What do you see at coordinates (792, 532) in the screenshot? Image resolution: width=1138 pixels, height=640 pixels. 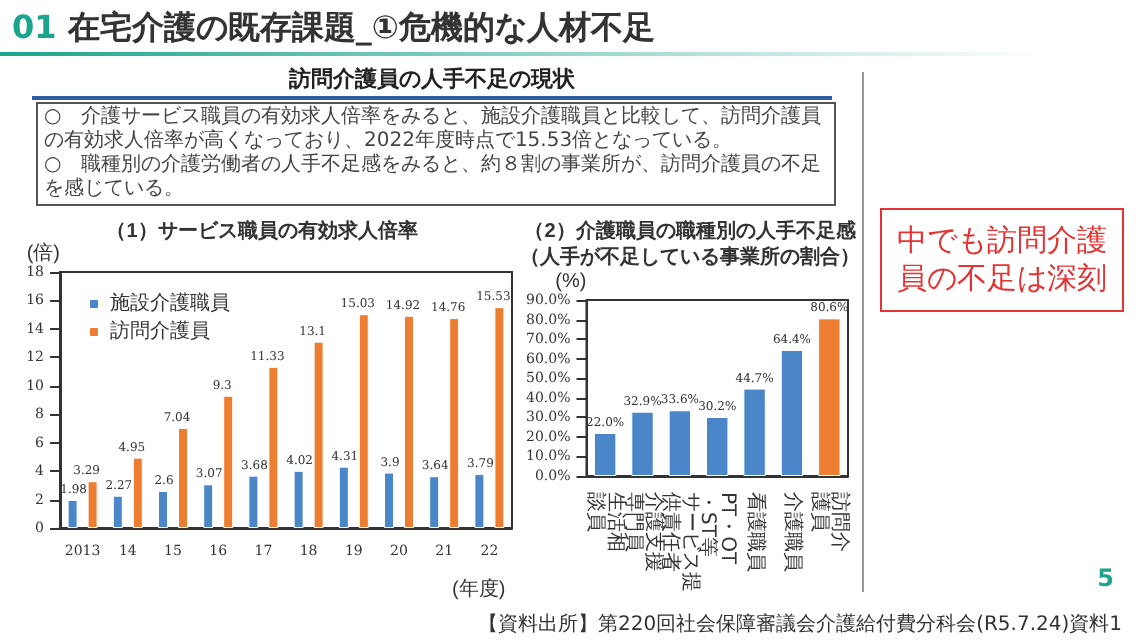 I see `x-tick-label: 介護職員` at bounding box center [792, 532].